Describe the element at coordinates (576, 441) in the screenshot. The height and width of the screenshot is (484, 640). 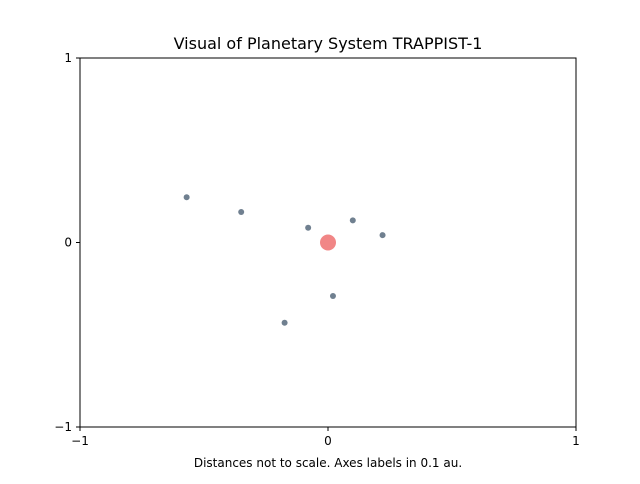
I see `x-tick-label-3: 1` at that location.